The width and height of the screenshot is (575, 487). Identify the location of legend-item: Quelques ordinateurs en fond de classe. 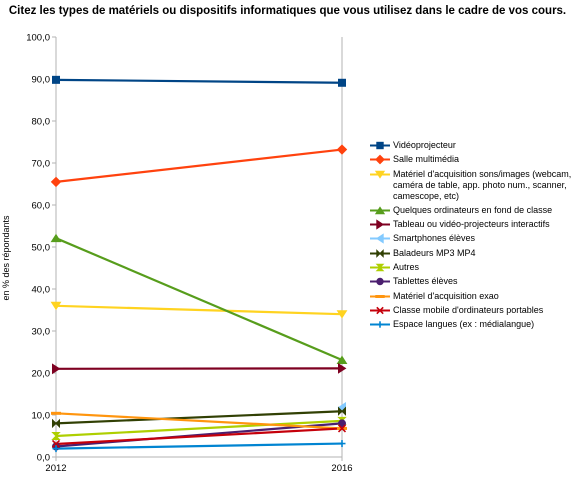
(472, 210).